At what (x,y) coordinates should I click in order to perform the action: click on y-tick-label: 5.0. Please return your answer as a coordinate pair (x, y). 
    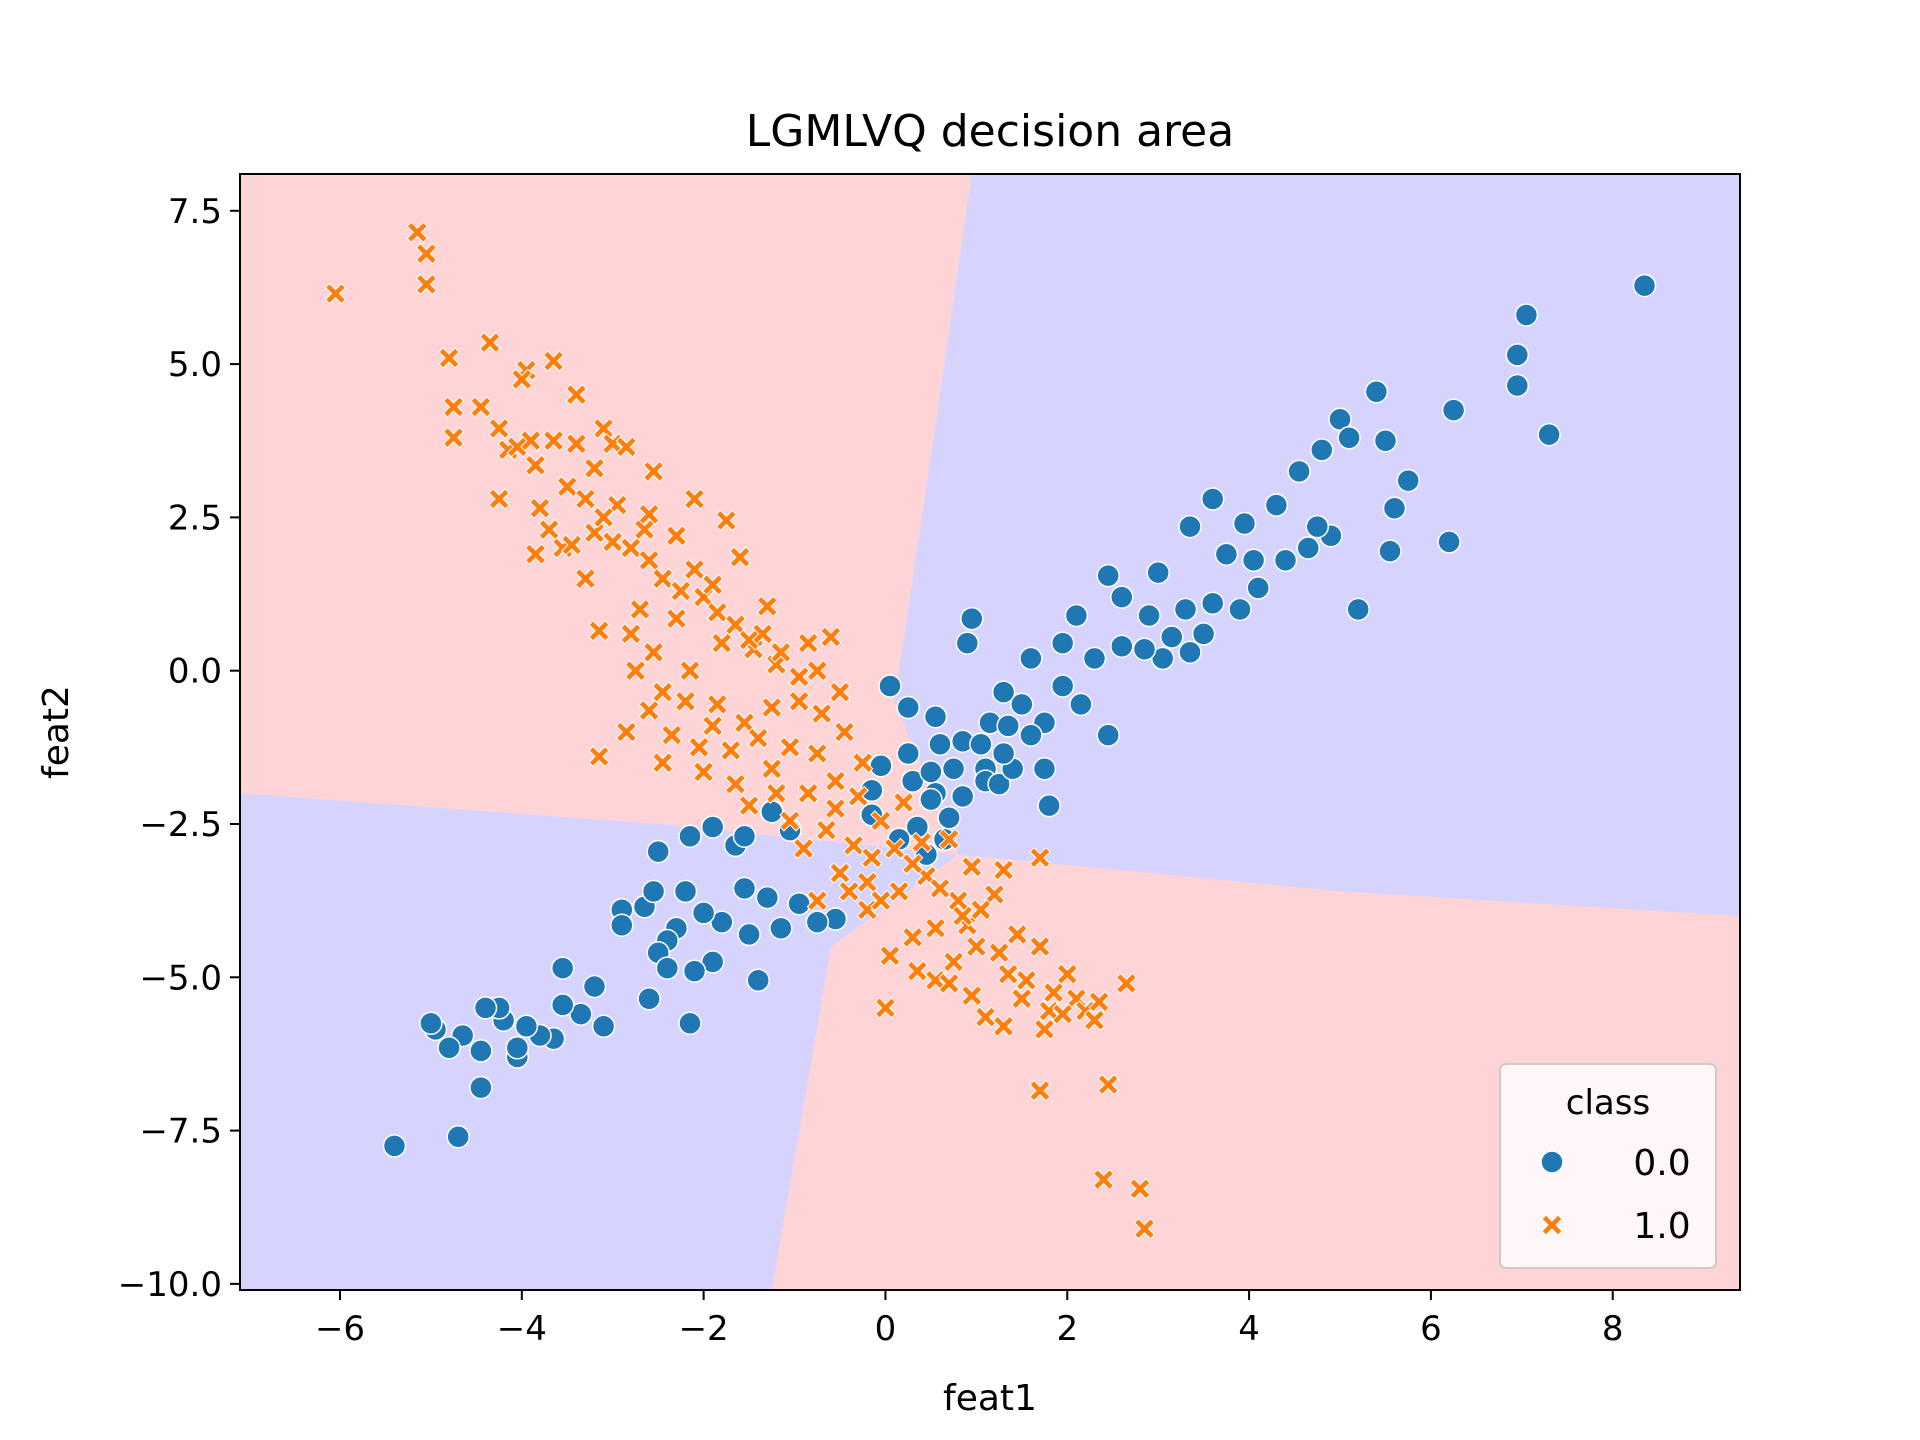
    Looking at the image, I should click on (195, 365).